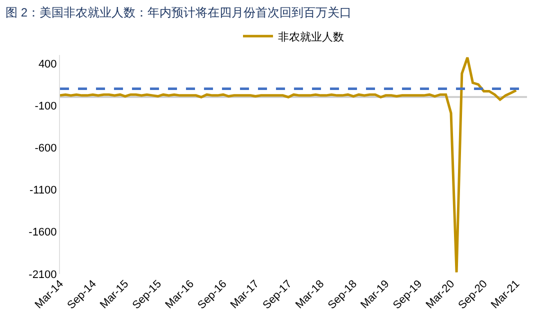  Describe the element at coordinates (179, 13) in the screenshot. I see `chart-title: 图 2：美国非农就业人数：年内预计将在四月份首次回到百万关口` at that location.